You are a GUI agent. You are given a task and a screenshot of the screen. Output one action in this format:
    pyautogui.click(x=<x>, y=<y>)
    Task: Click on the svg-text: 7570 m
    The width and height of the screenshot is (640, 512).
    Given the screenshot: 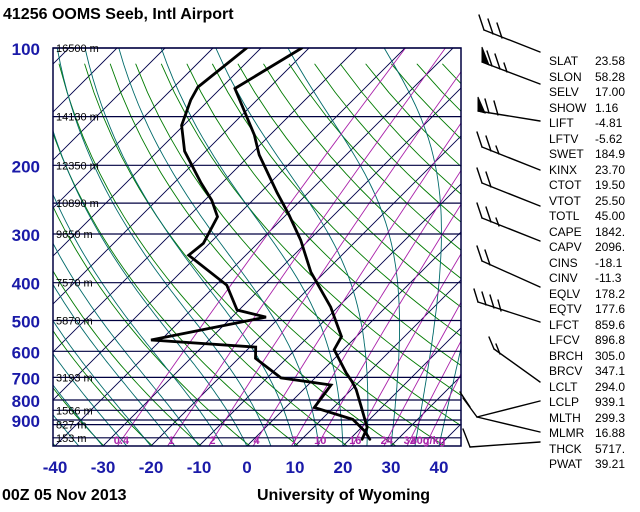 What is the action you would take?
    pyautogui.click(x=74, y=284)
    